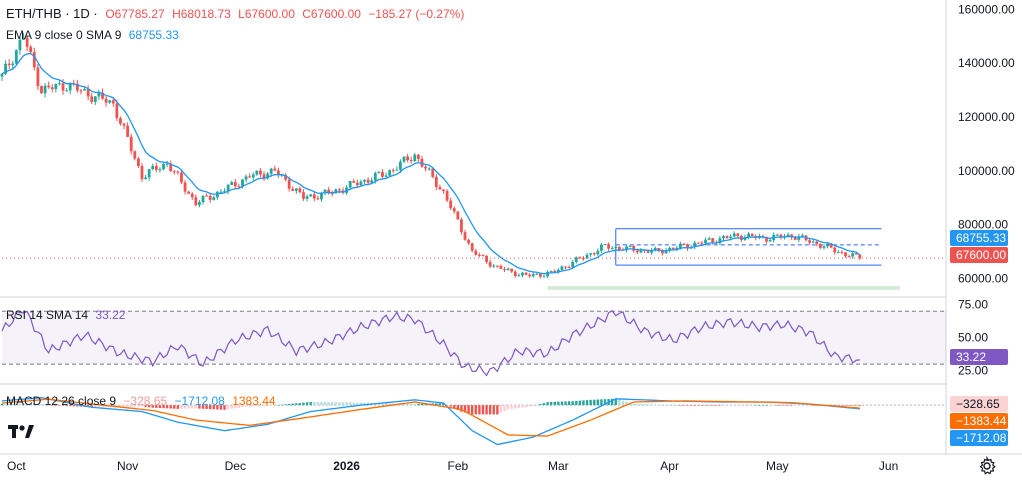 This screenshot has height=480, width=1022. What do you see at coordinates (979, 357) in the screenshot?
I see `rsi-tag: 33.22` at bounding box center [979, 357].